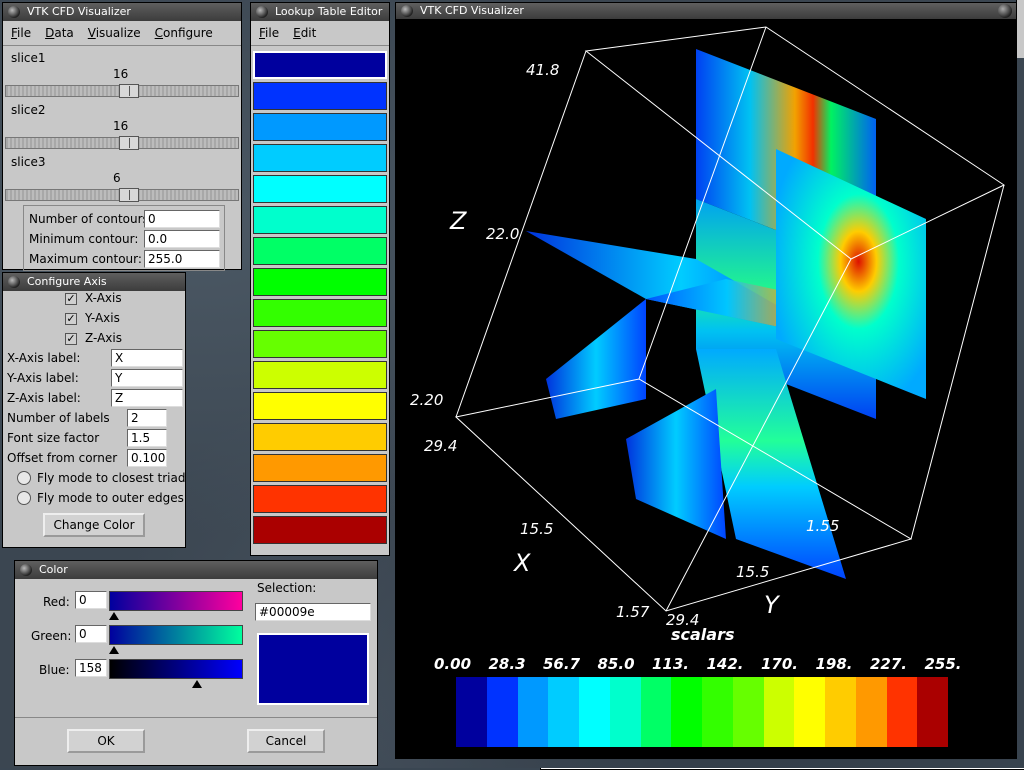  What do you see at coordinates (633, 612) in the screenshot?
I see `x-axis-tick-label: 1.57` at bounding box center [633, 612].